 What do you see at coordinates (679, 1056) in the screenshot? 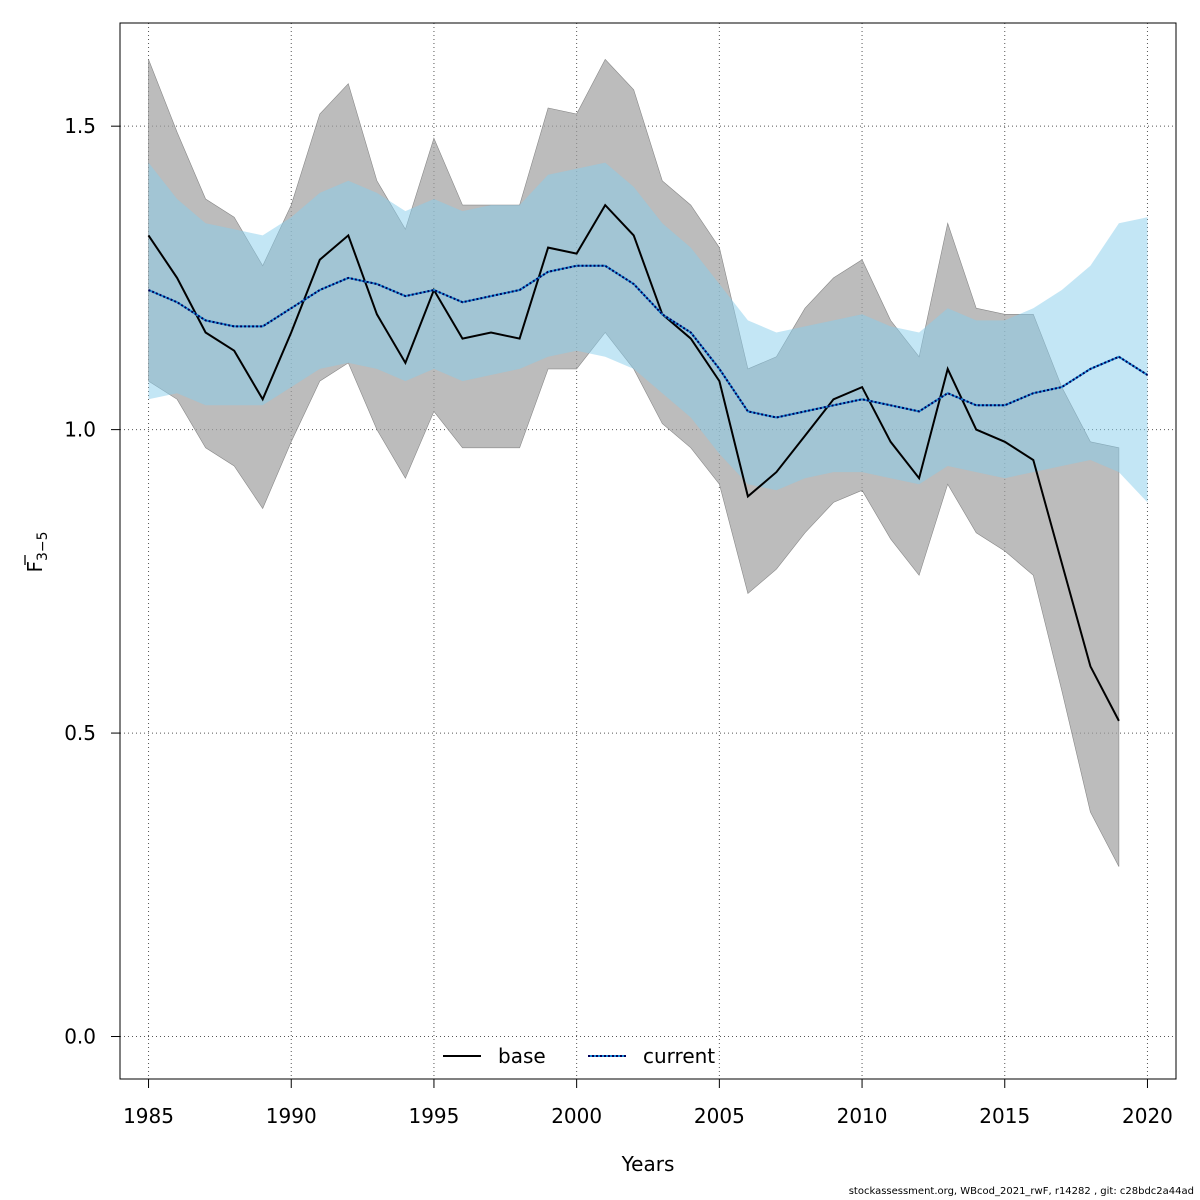
I see `legend-current-label: current` at bounding box center [679, 1056].